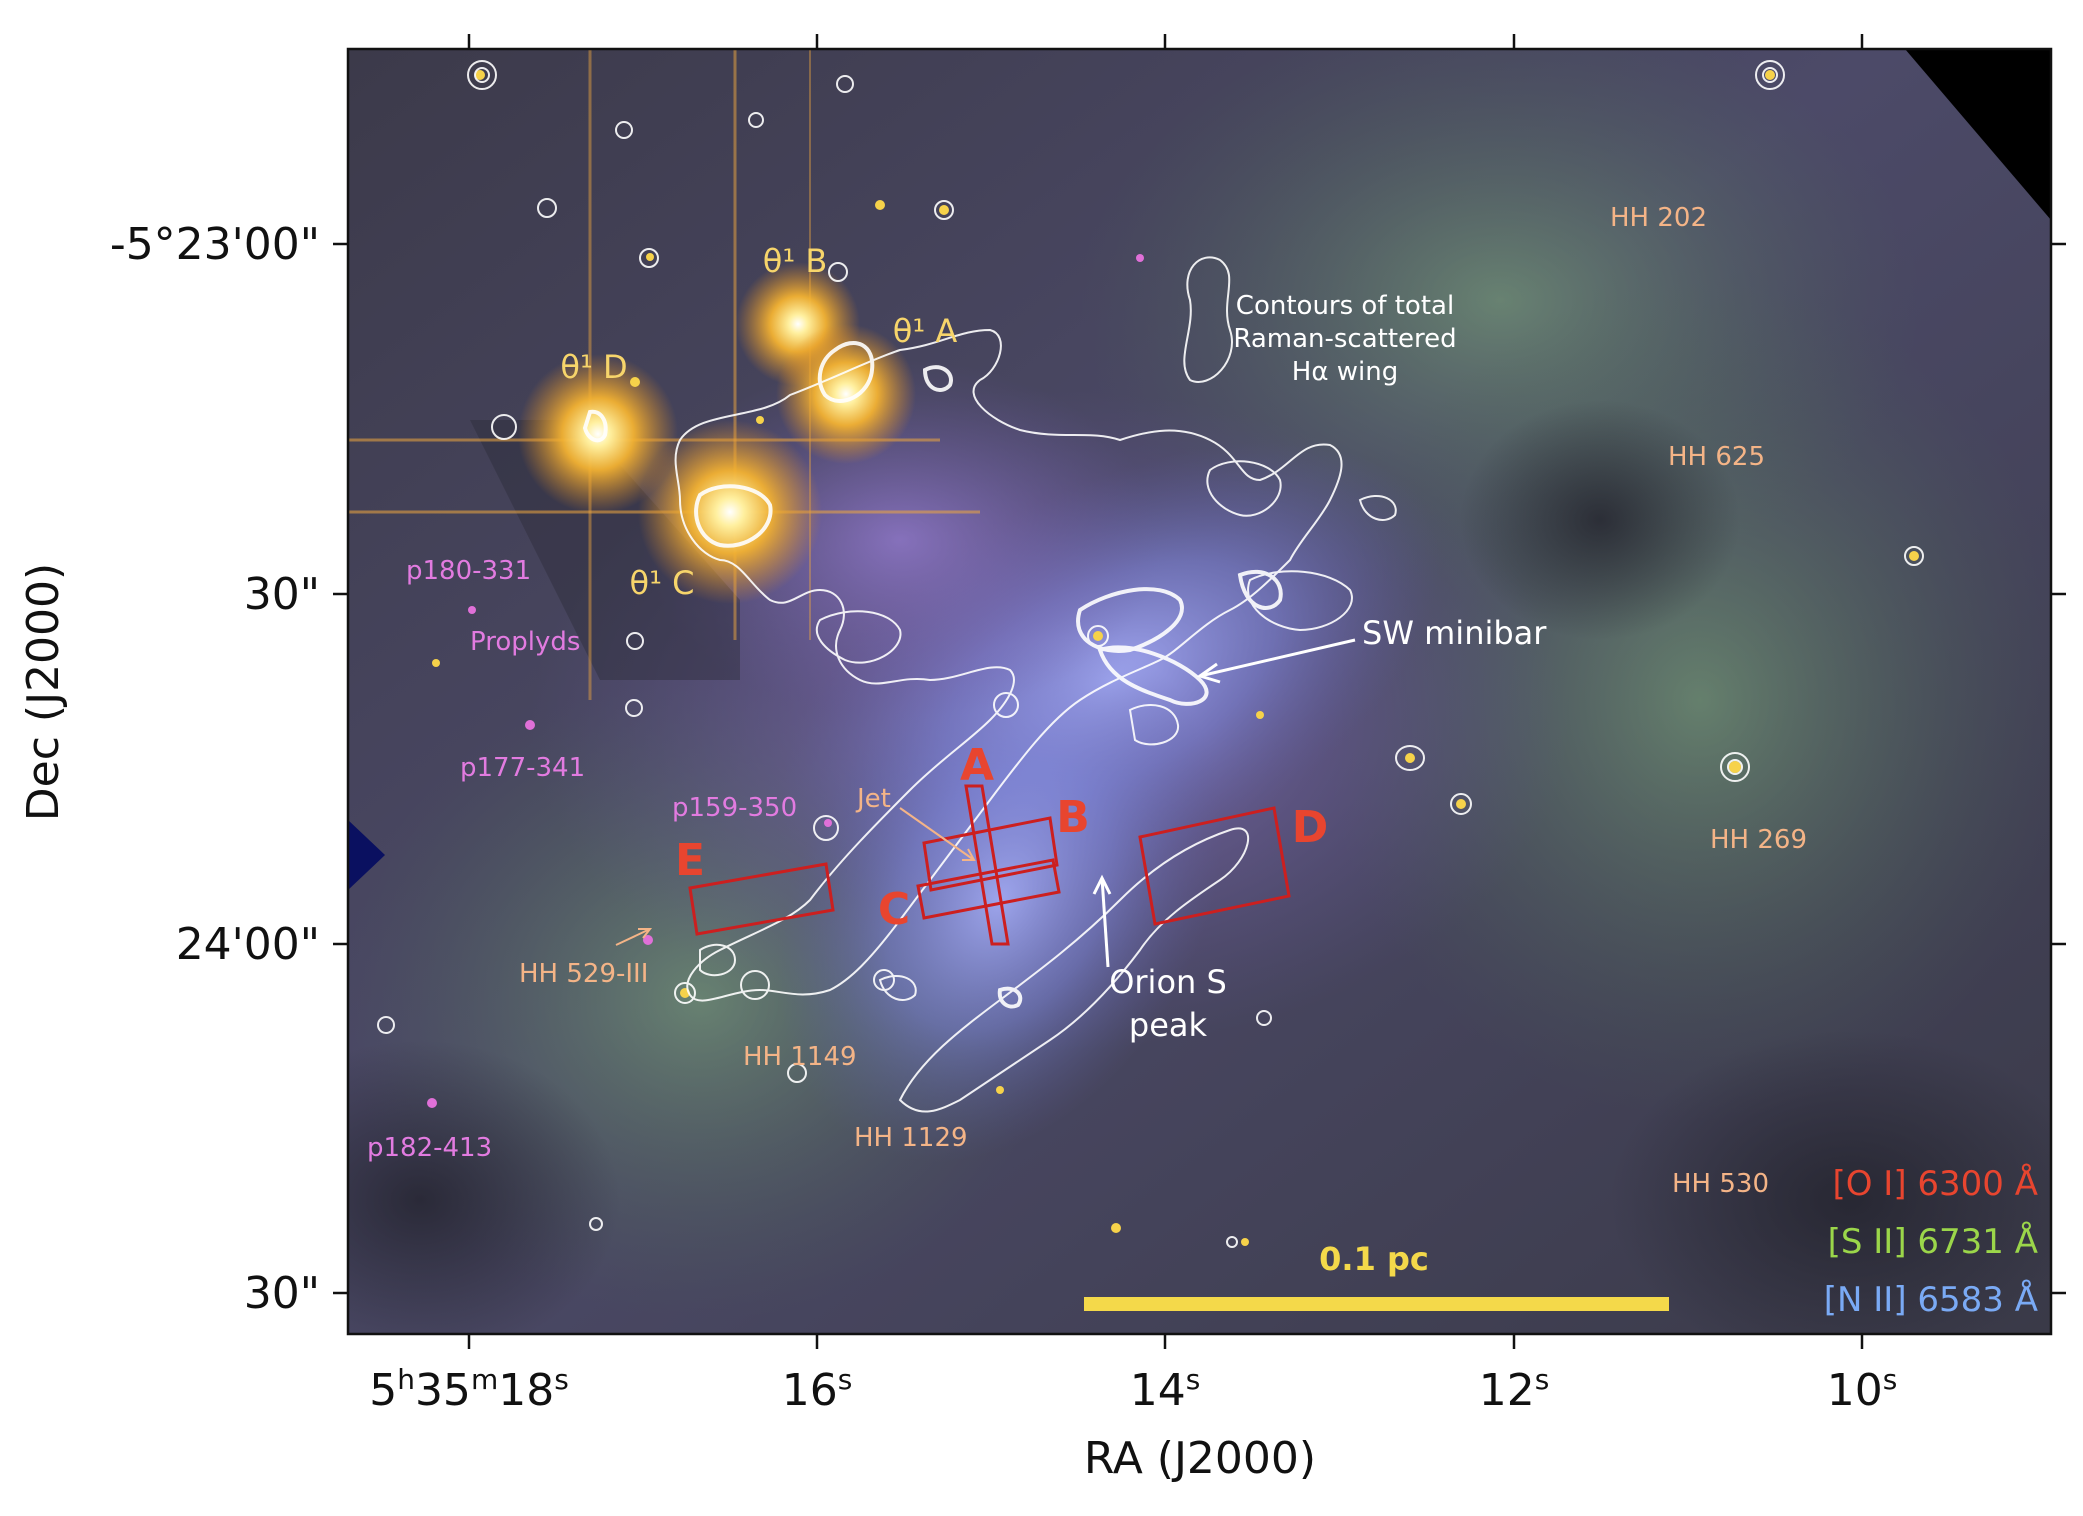  Describe the element at coordinates (1720, 1184) in the screenshot. I see `hh530-label: HH 530` at that location.